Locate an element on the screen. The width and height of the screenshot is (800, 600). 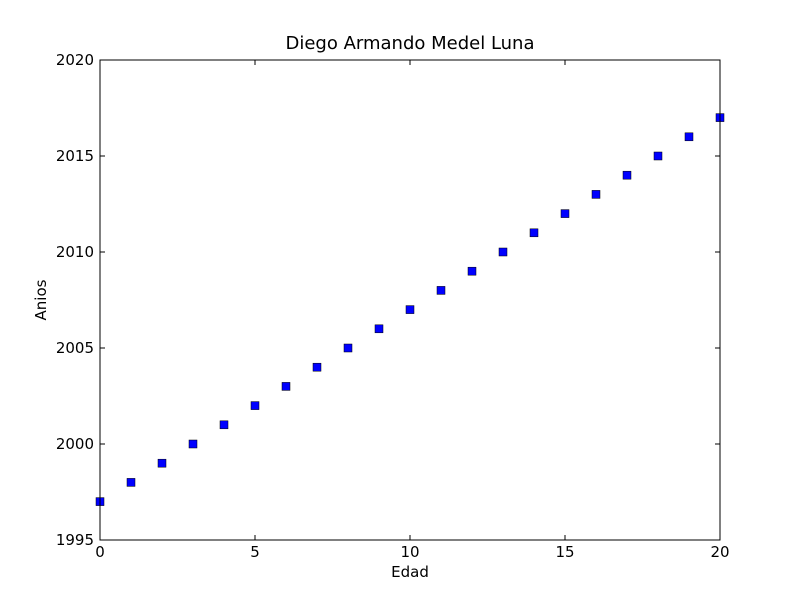
y-axis-label: Anios is located at coordinates (41, 299).